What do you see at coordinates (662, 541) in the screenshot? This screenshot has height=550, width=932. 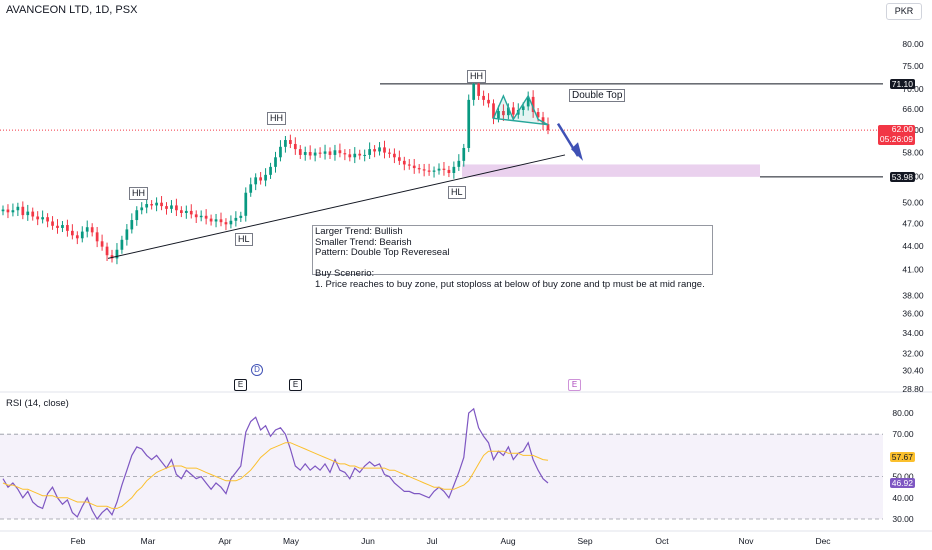 I see `time-axis-tick: Oct` at bounding box center [662, 541].